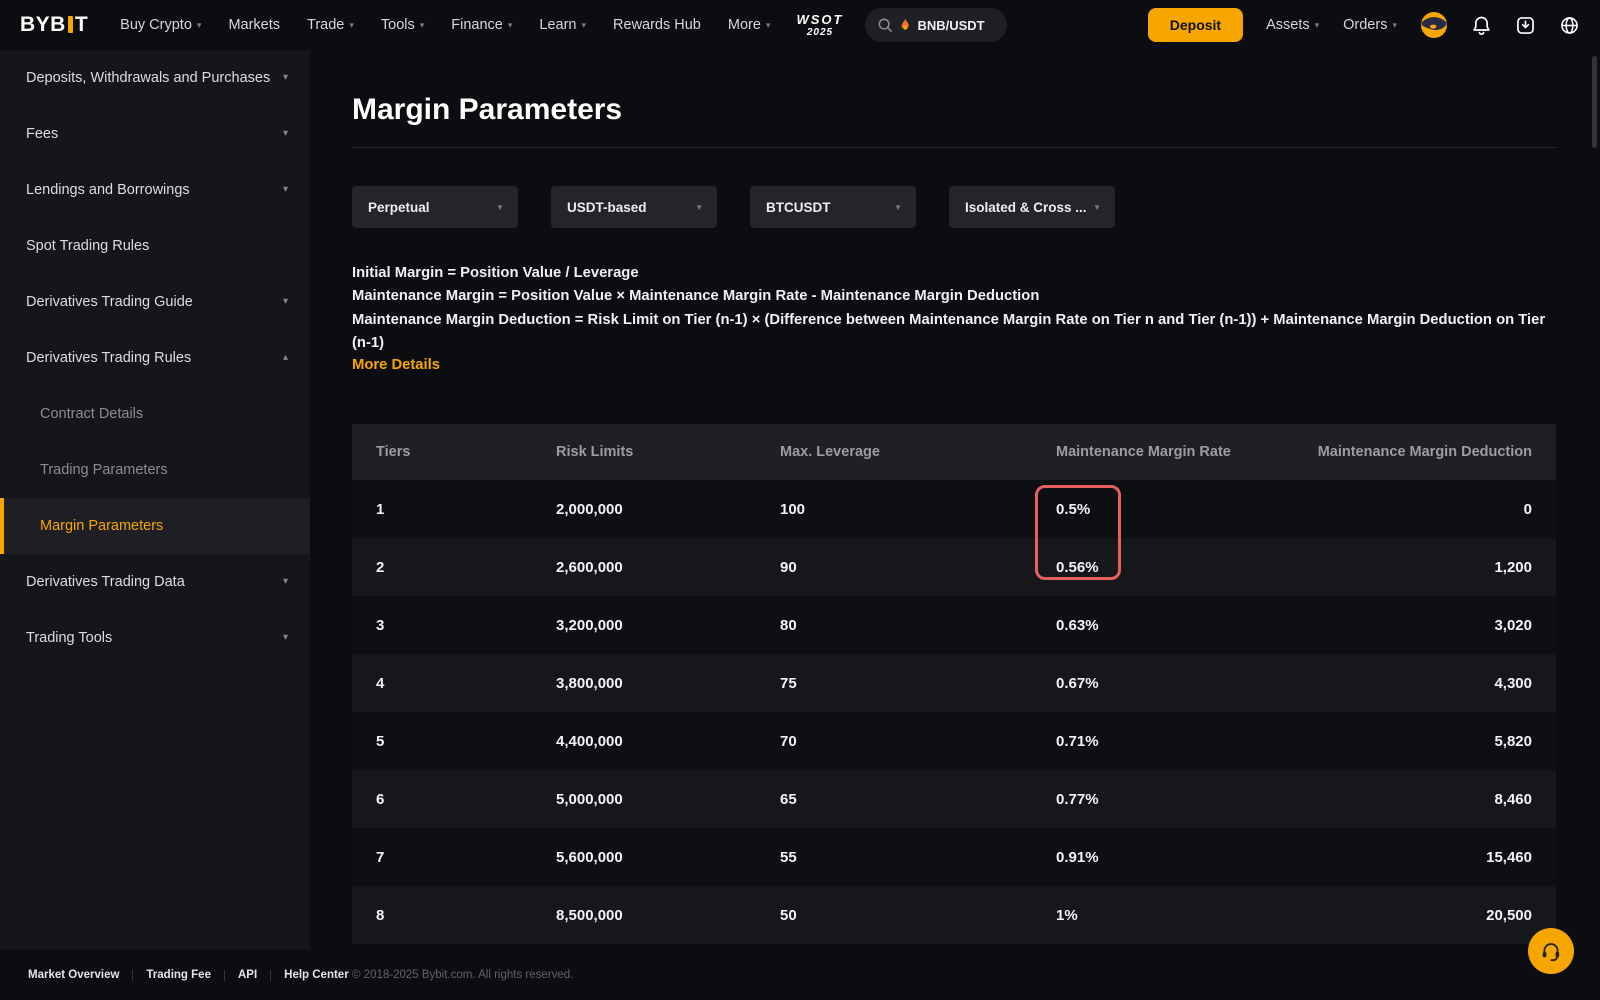 This screenshot has width=1600, height=1000. Describe the element at coordinates (69, 638) in the screenshot. I see `sidebar-item-label: Trading Tools` at that location.